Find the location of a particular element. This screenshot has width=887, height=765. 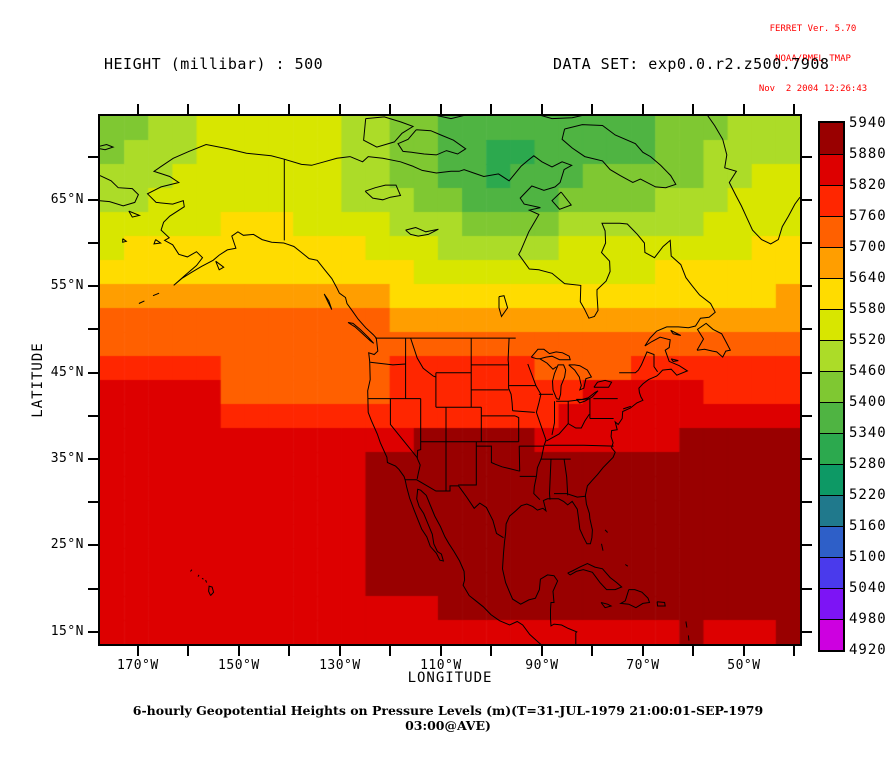

dataset-label: DATA SET: exp0.0.r2.z500.7908 is located at coordinates (691, 64).